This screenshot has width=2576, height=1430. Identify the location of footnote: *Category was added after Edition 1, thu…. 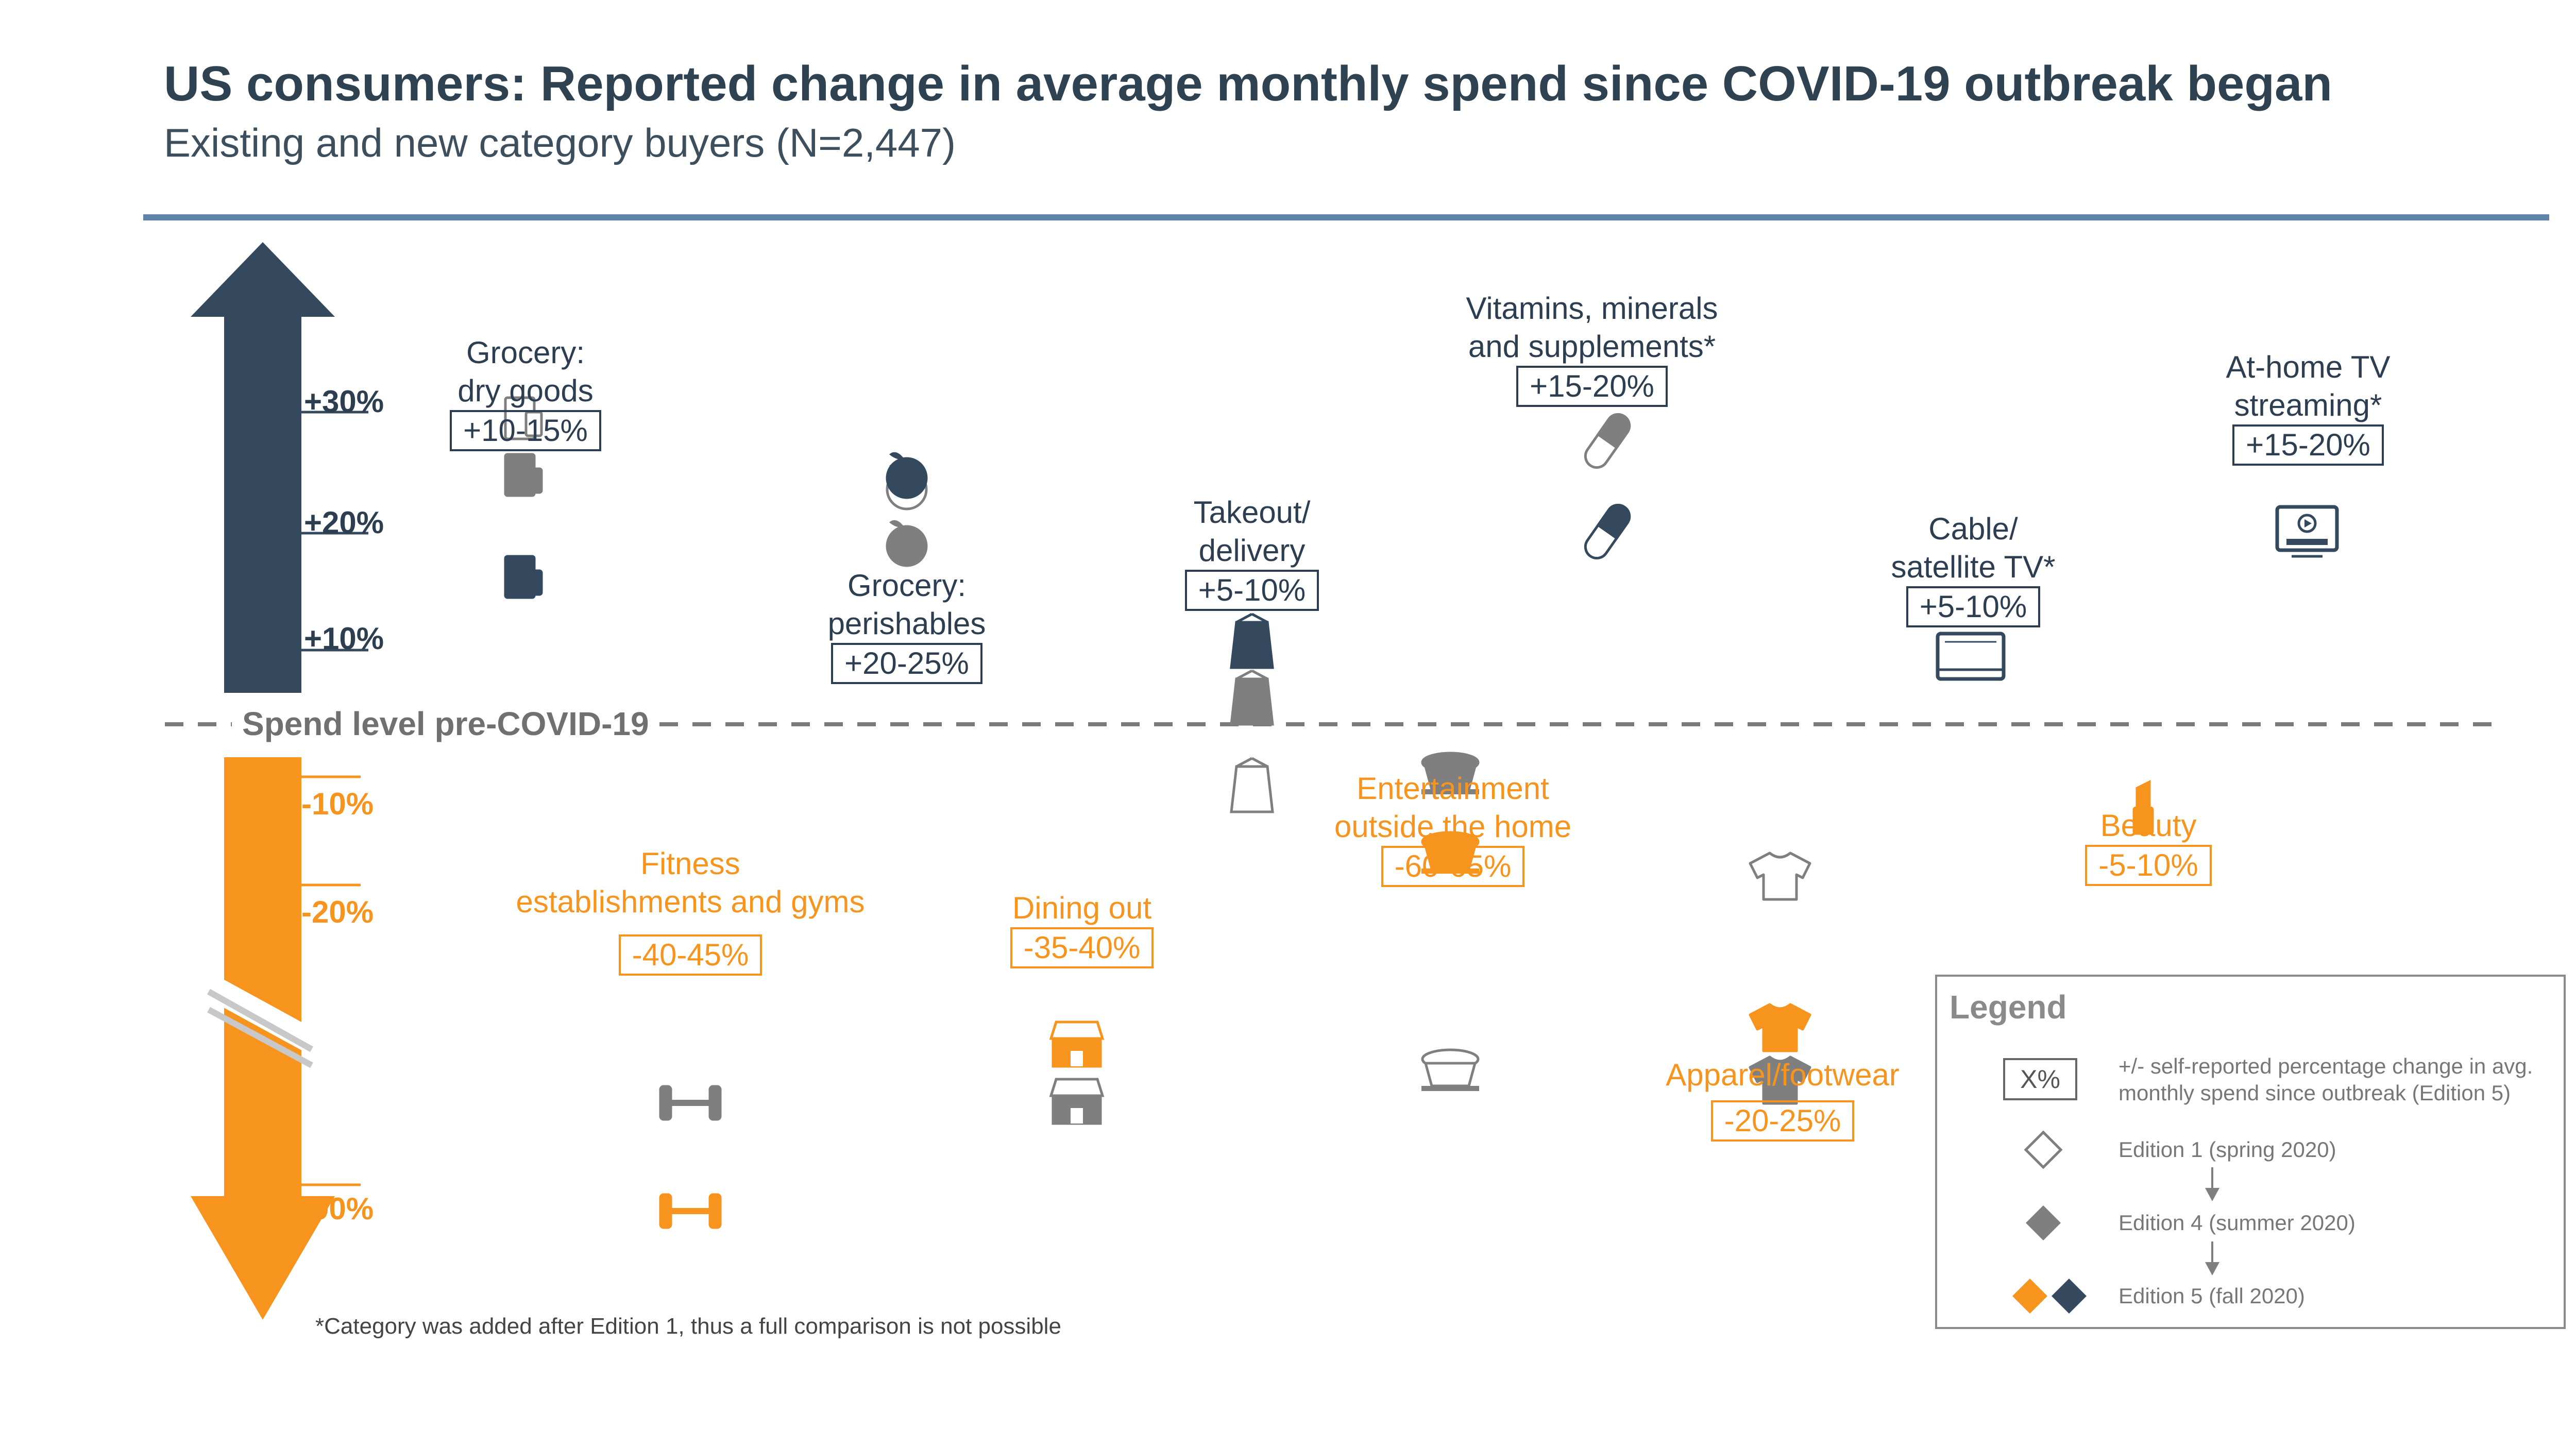
(688, 1326).